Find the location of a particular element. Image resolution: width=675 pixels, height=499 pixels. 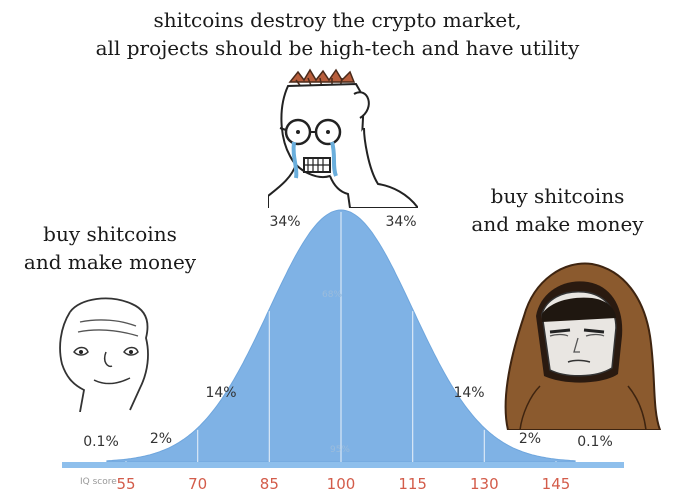

label-68: 68% is located at coordinates (332, 295).